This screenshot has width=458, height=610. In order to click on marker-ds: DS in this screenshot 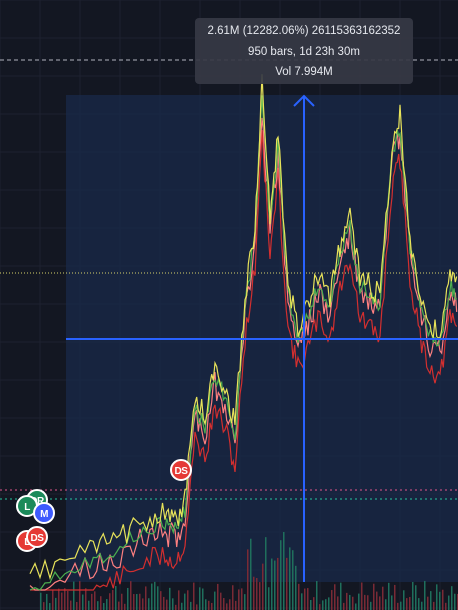, I will do `click(181, 470)`.